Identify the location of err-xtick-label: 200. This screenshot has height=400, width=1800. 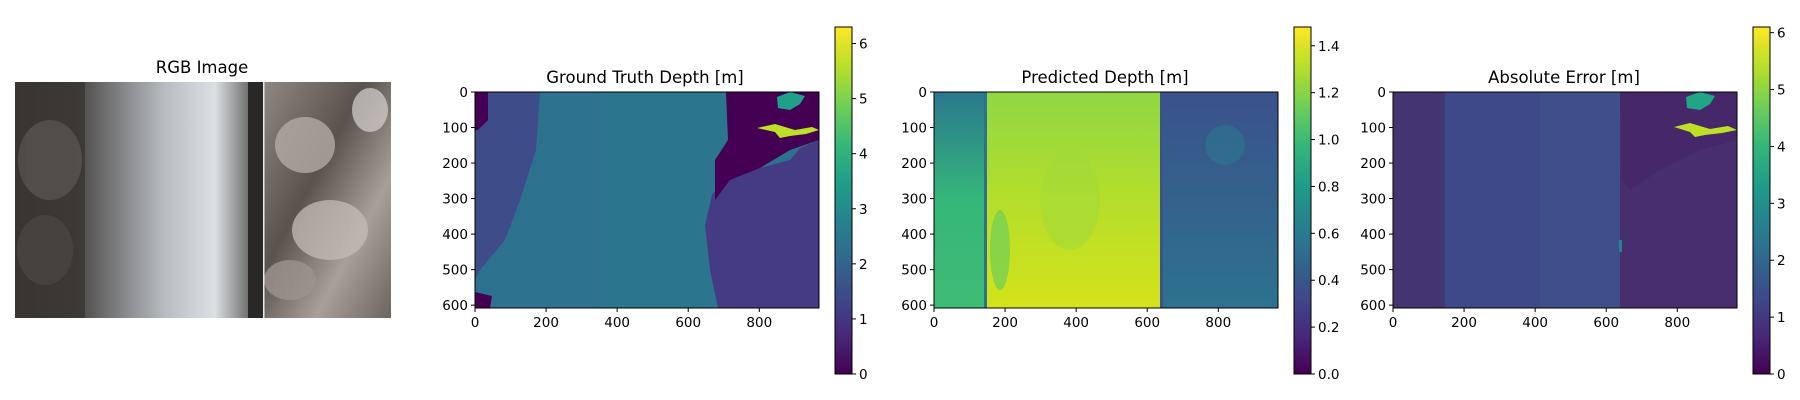
(1464, 323).